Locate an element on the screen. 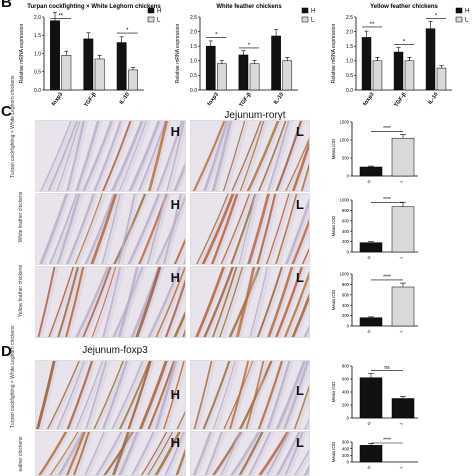  micrograph-c-turpan-l: L is located at coordinates (250, 156).